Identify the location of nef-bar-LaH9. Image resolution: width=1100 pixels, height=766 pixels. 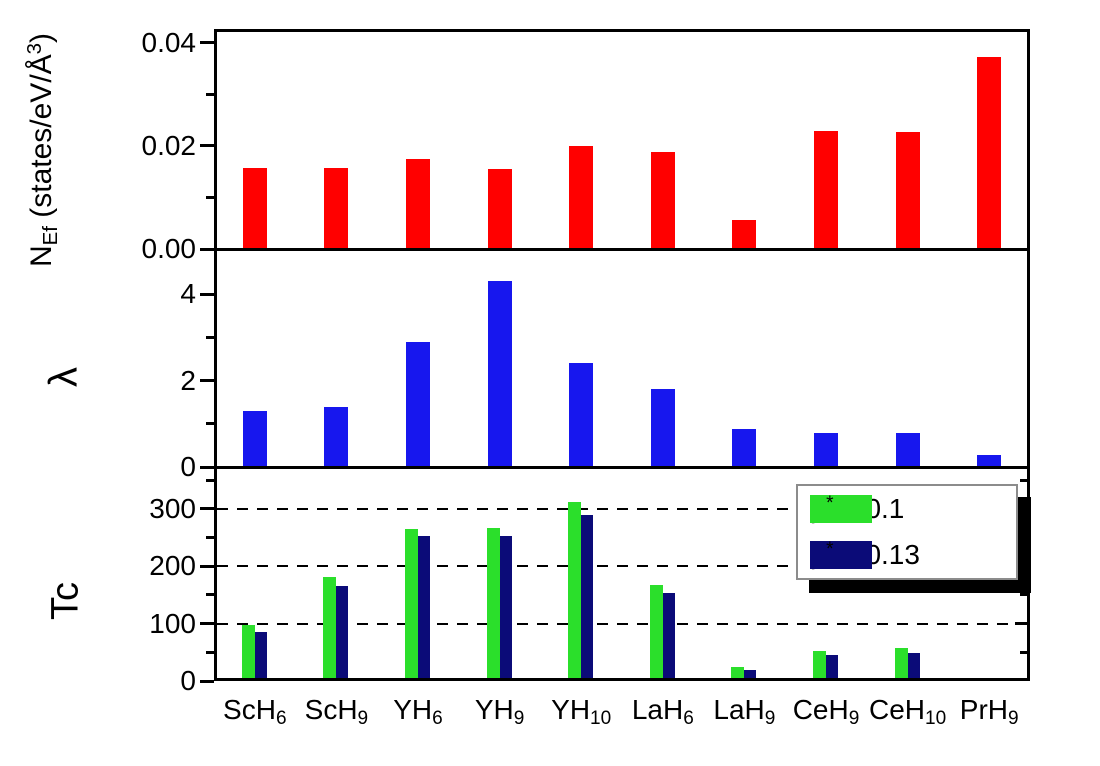
(744, 234).